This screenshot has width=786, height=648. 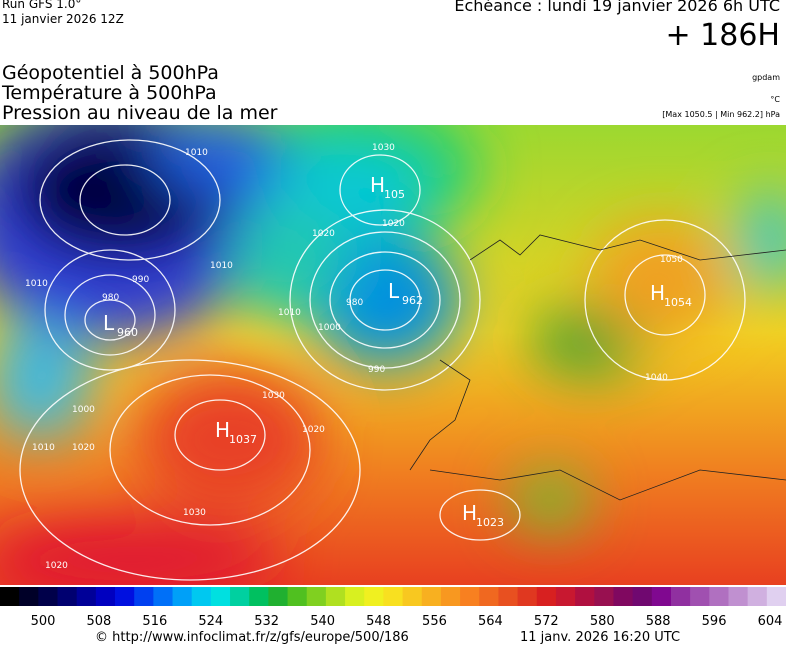 I want to click on title: Température à 500hPa, so click(x=109, y=93).